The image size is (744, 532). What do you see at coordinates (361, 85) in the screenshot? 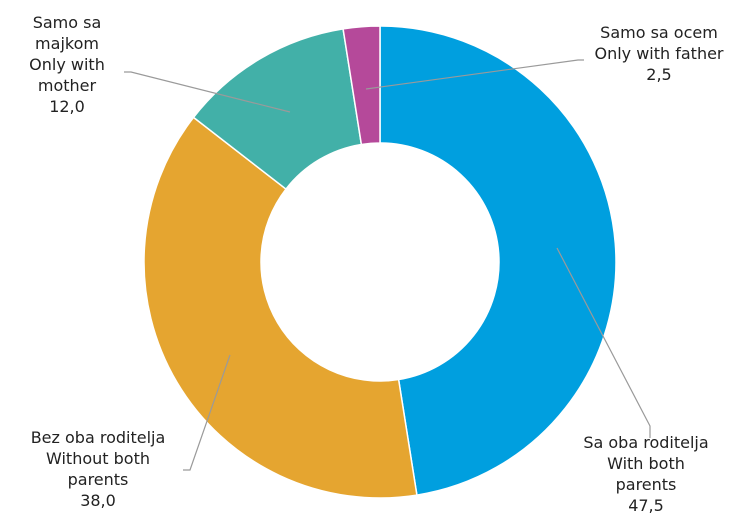
I see `slice-only-with-father` at bounding box center [361, 85].